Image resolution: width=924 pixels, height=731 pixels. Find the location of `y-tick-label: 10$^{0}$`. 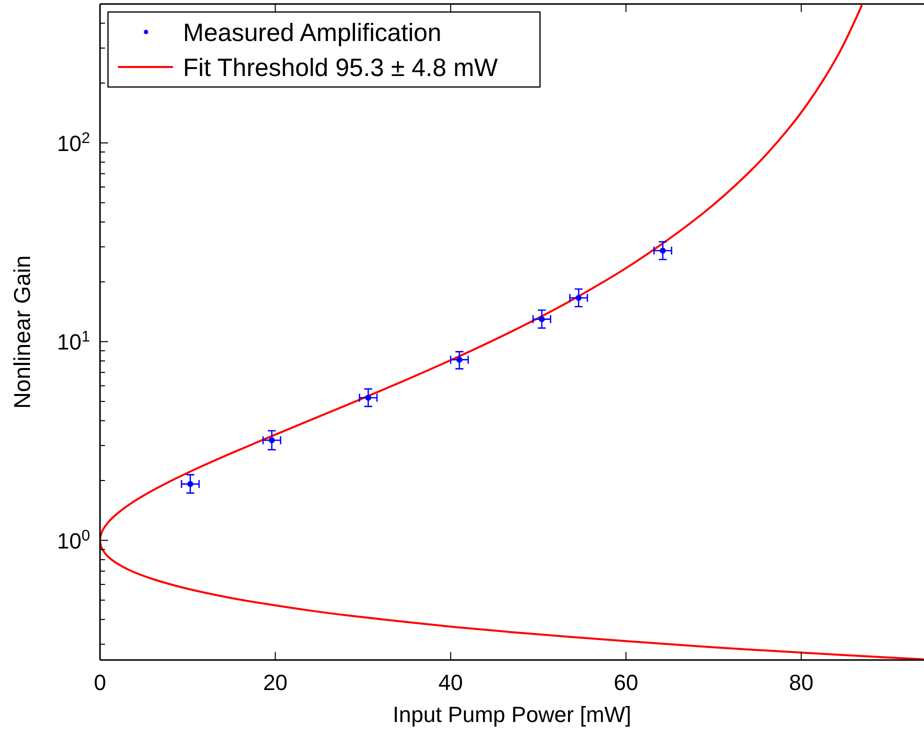

y-tick-label: 10$^{0}$ is located at coordinates (73, 540).